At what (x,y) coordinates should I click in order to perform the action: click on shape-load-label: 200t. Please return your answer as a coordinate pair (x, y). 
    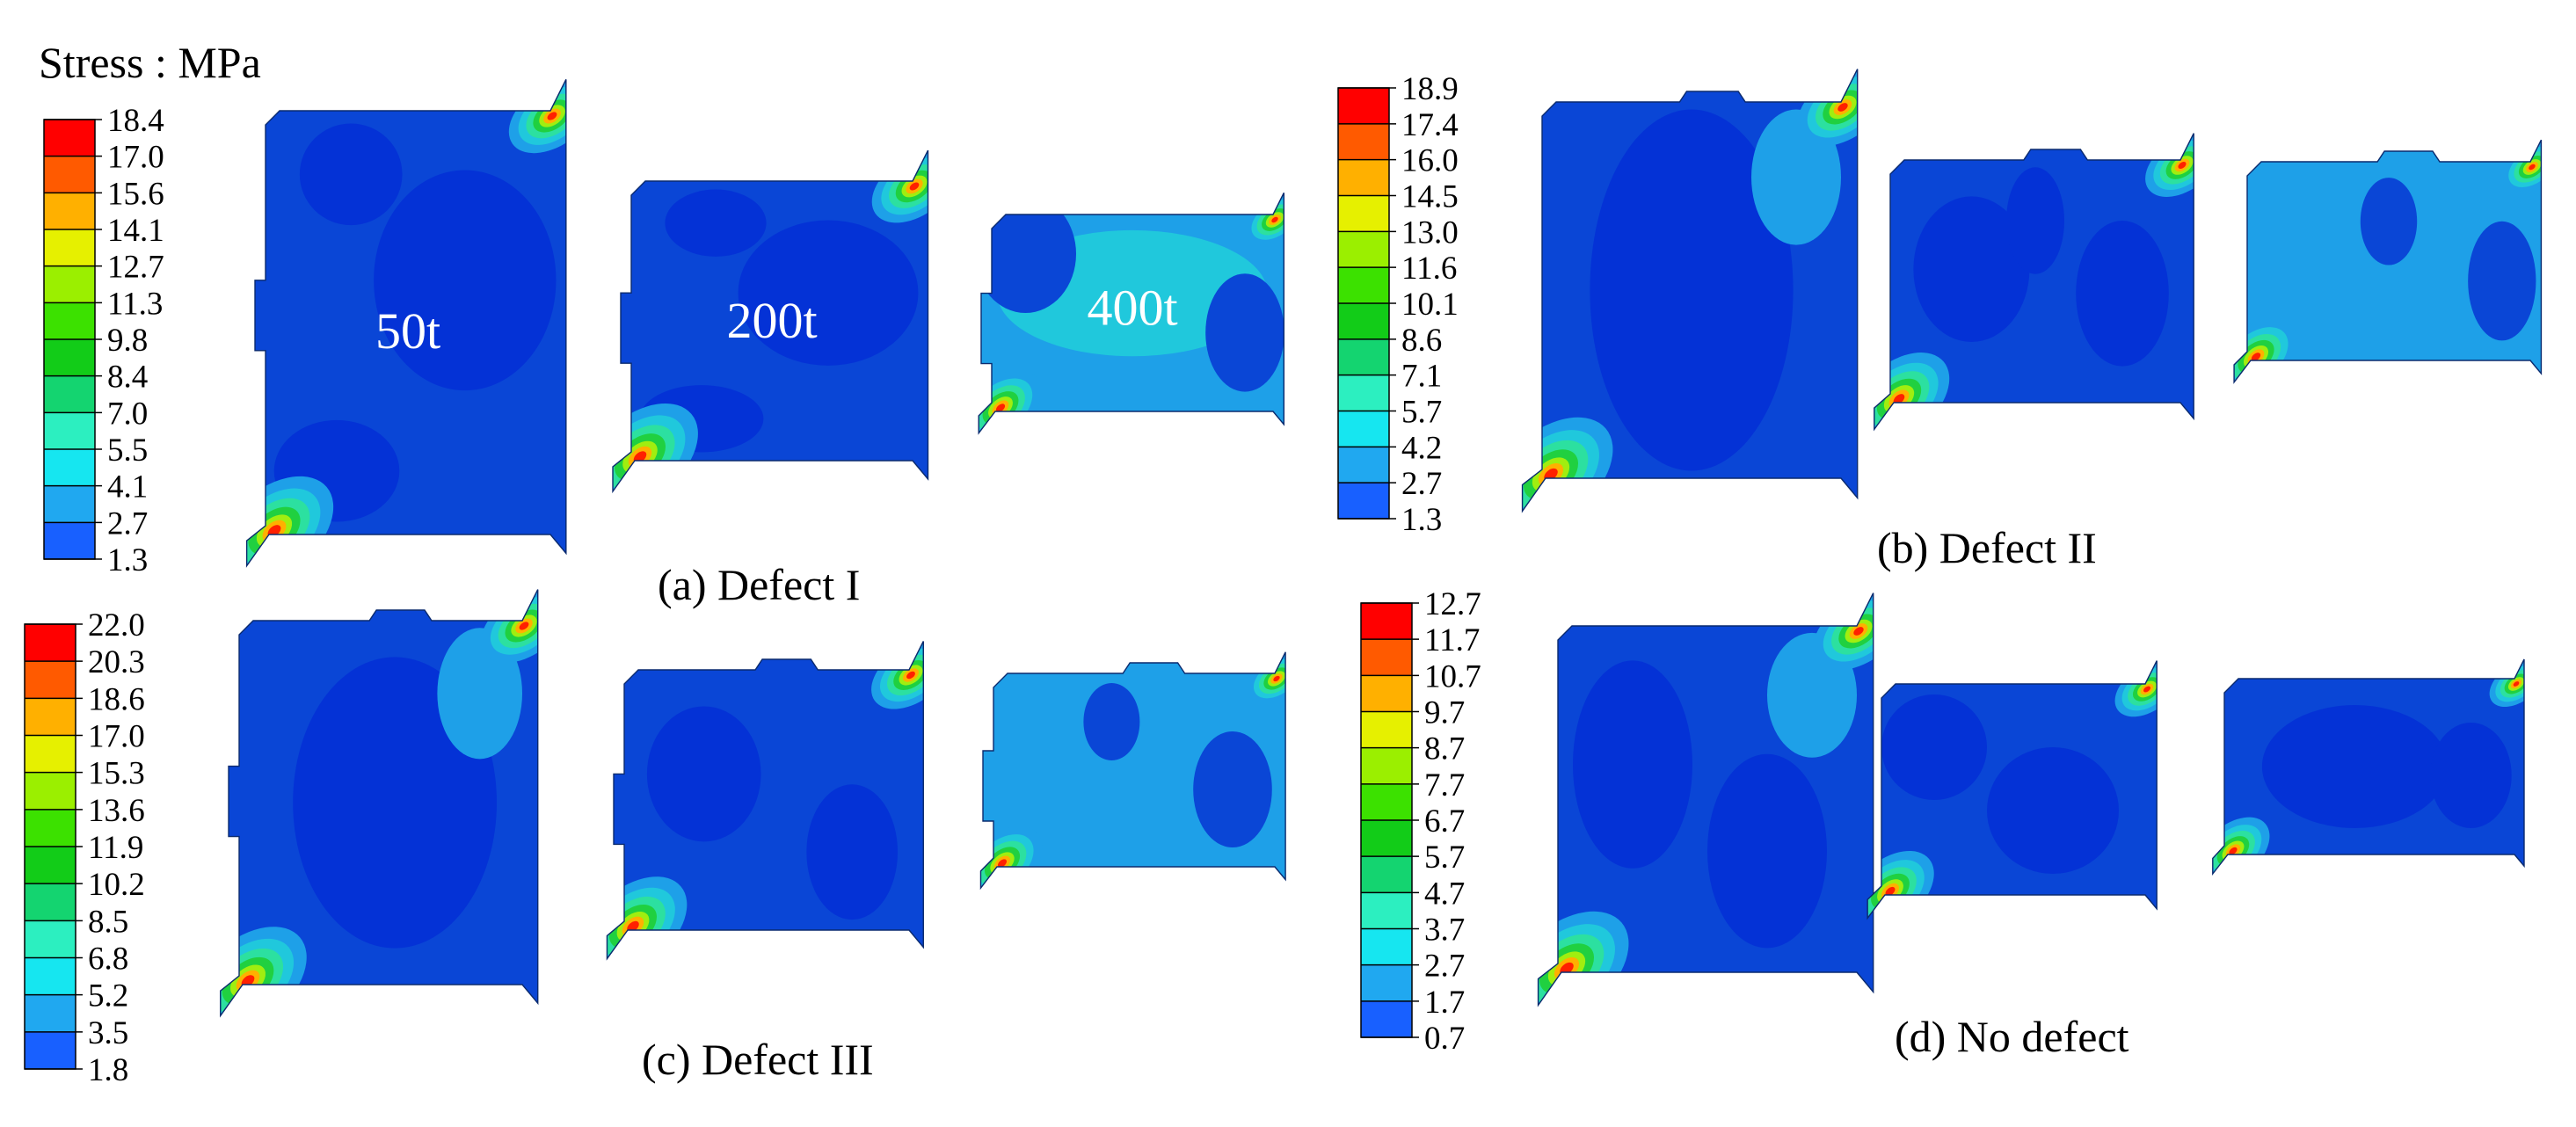
    Looking at the image, I should click on (771, 320).